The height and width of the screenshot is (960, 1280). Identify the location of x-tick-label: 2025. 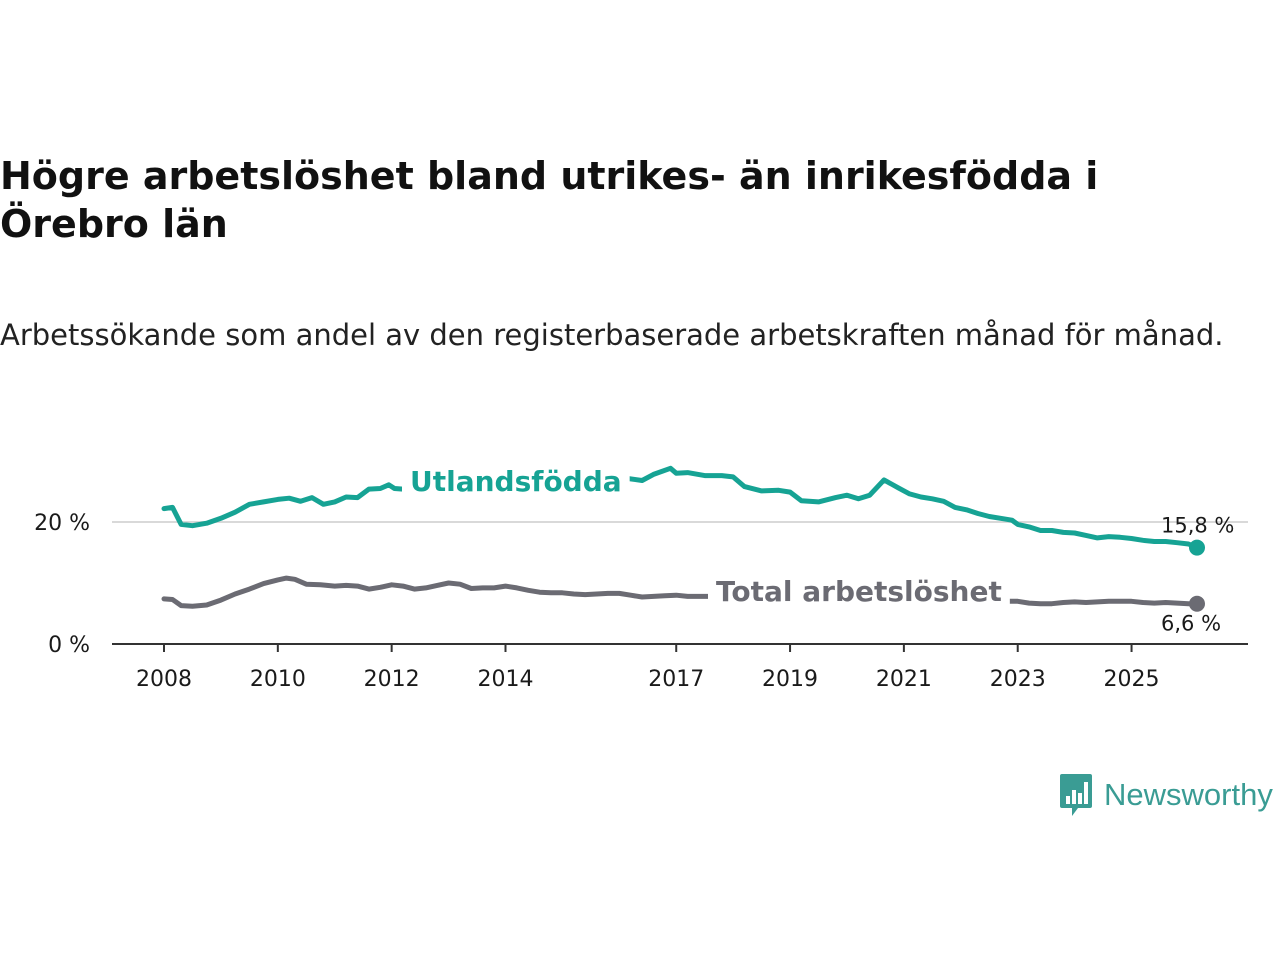
(1132, 679).